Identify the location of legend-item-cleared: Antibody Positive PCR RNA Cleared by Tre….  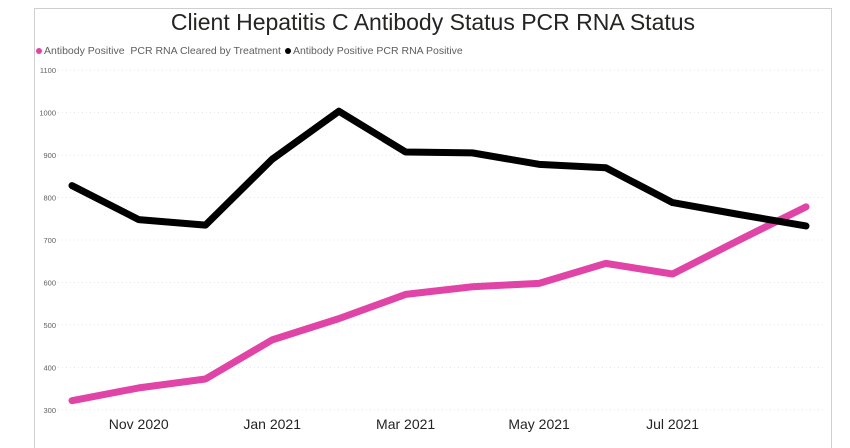
(158, 51).